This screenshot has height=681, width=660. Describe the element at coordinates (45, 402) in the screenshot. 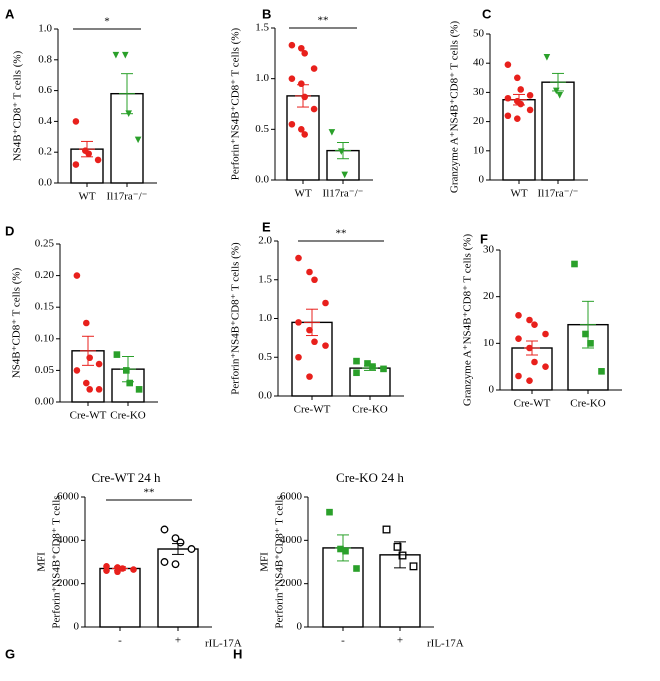

I see `y-tick-label: 0.00` at that location.